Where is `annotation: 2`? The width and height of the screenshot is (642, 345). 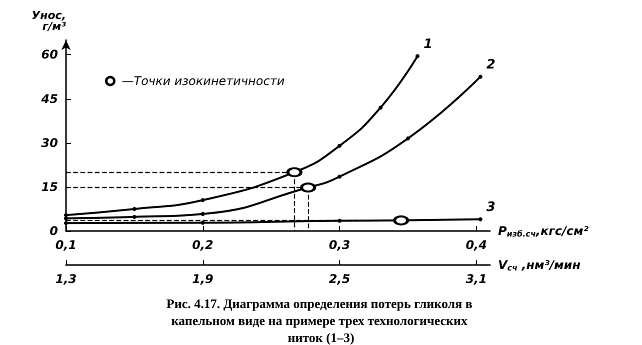 annotation: 2 is located at coordinates (491, 65).